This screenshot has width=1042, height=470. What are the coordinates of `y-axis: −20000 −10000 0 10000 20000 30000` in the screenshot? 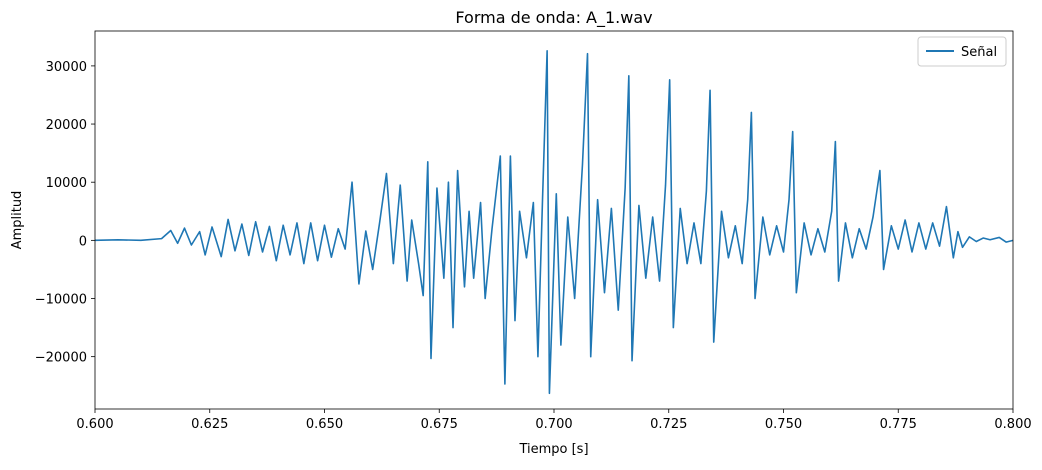 It's located at (65, 213).